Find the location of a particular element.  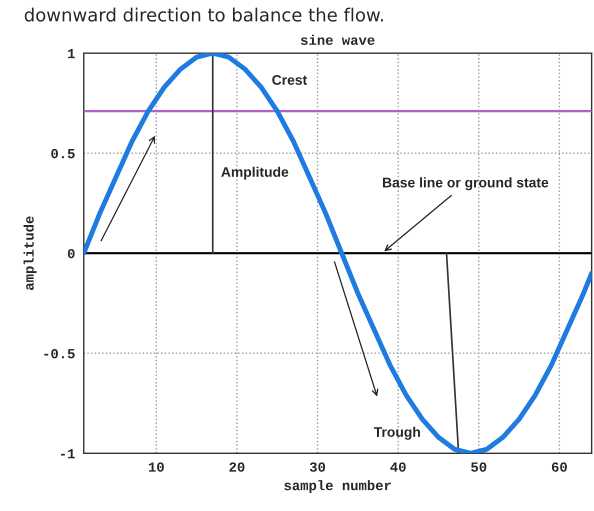

x-tick-label: 40 is located at coordinates (398, 467).